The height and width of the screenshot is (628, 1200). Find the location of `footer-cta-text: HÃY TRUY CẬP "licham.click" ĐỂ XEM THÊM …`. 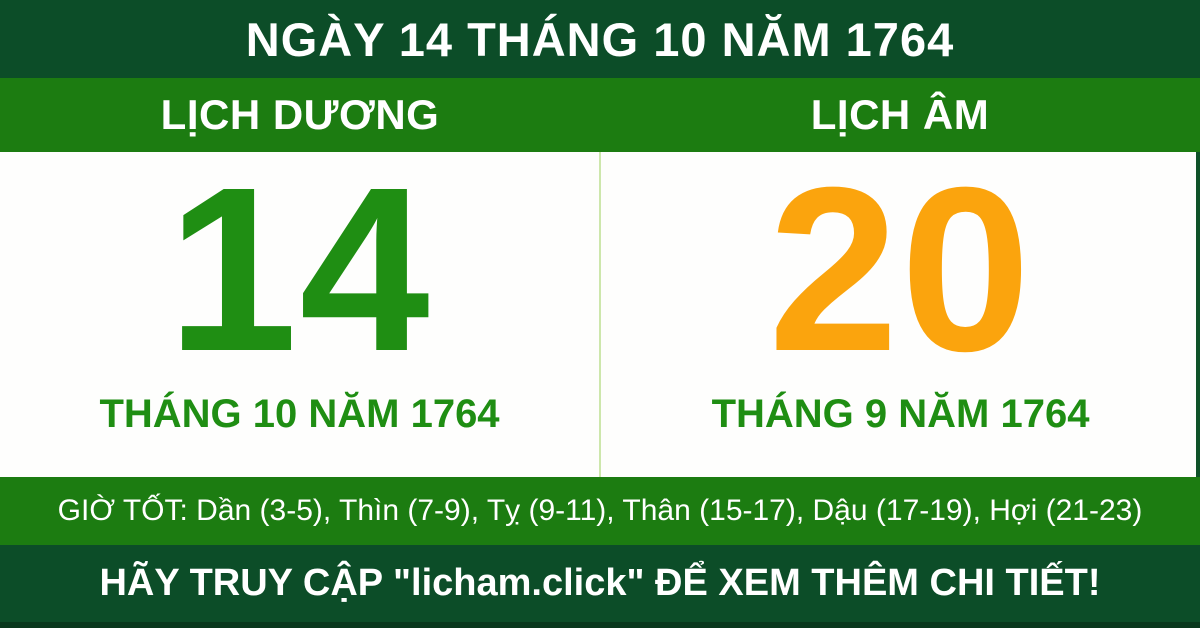

footer-cta-text: HÃY TRUY CẬP "licham.click" ĐỂ XEM THÊM … is located at coordinates (600, 583).